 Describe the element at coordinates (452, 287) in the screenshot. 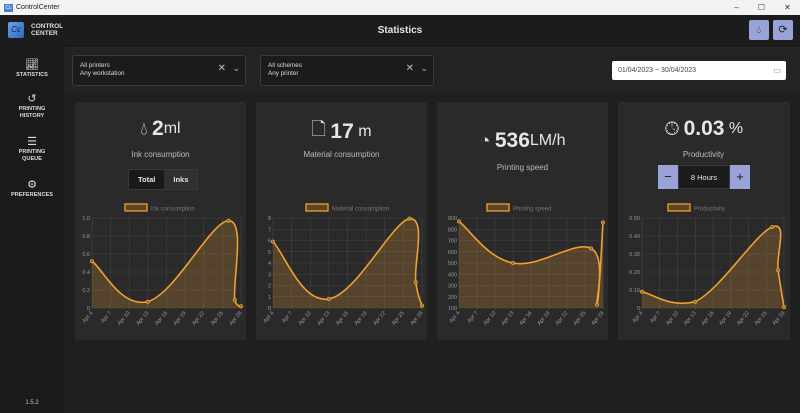

I see `y-tick-label: 300` at that location.